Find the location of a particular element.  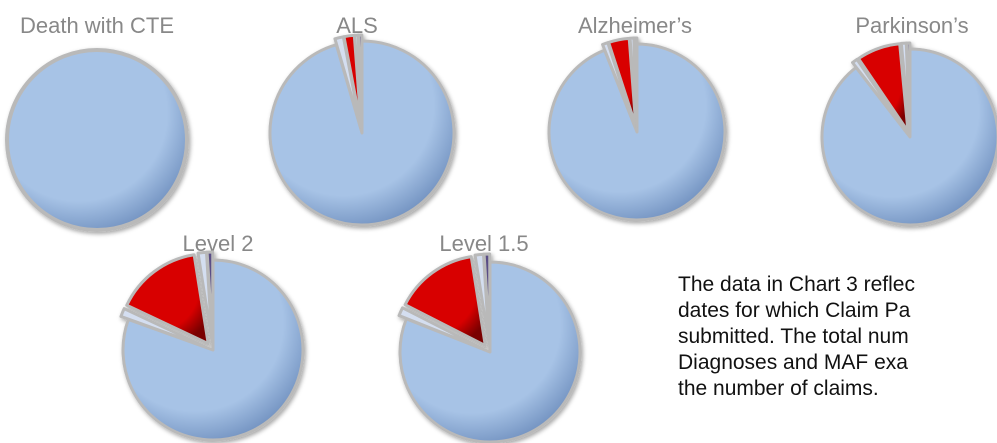

note-line: The data in Chart 3 reflec is located at coordinates (796, 284).